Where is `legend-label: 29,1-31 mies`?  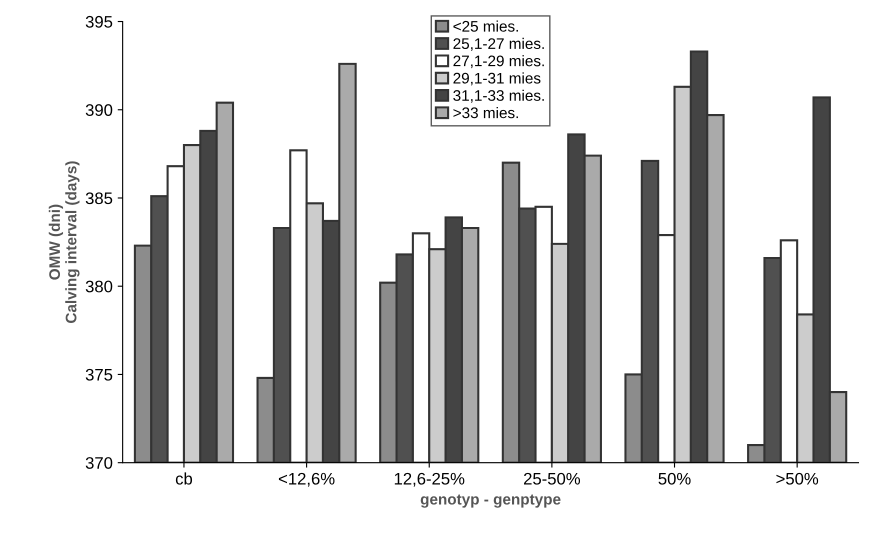
legend-label: 29,1-31 mies is located at coordinates (496, 79).